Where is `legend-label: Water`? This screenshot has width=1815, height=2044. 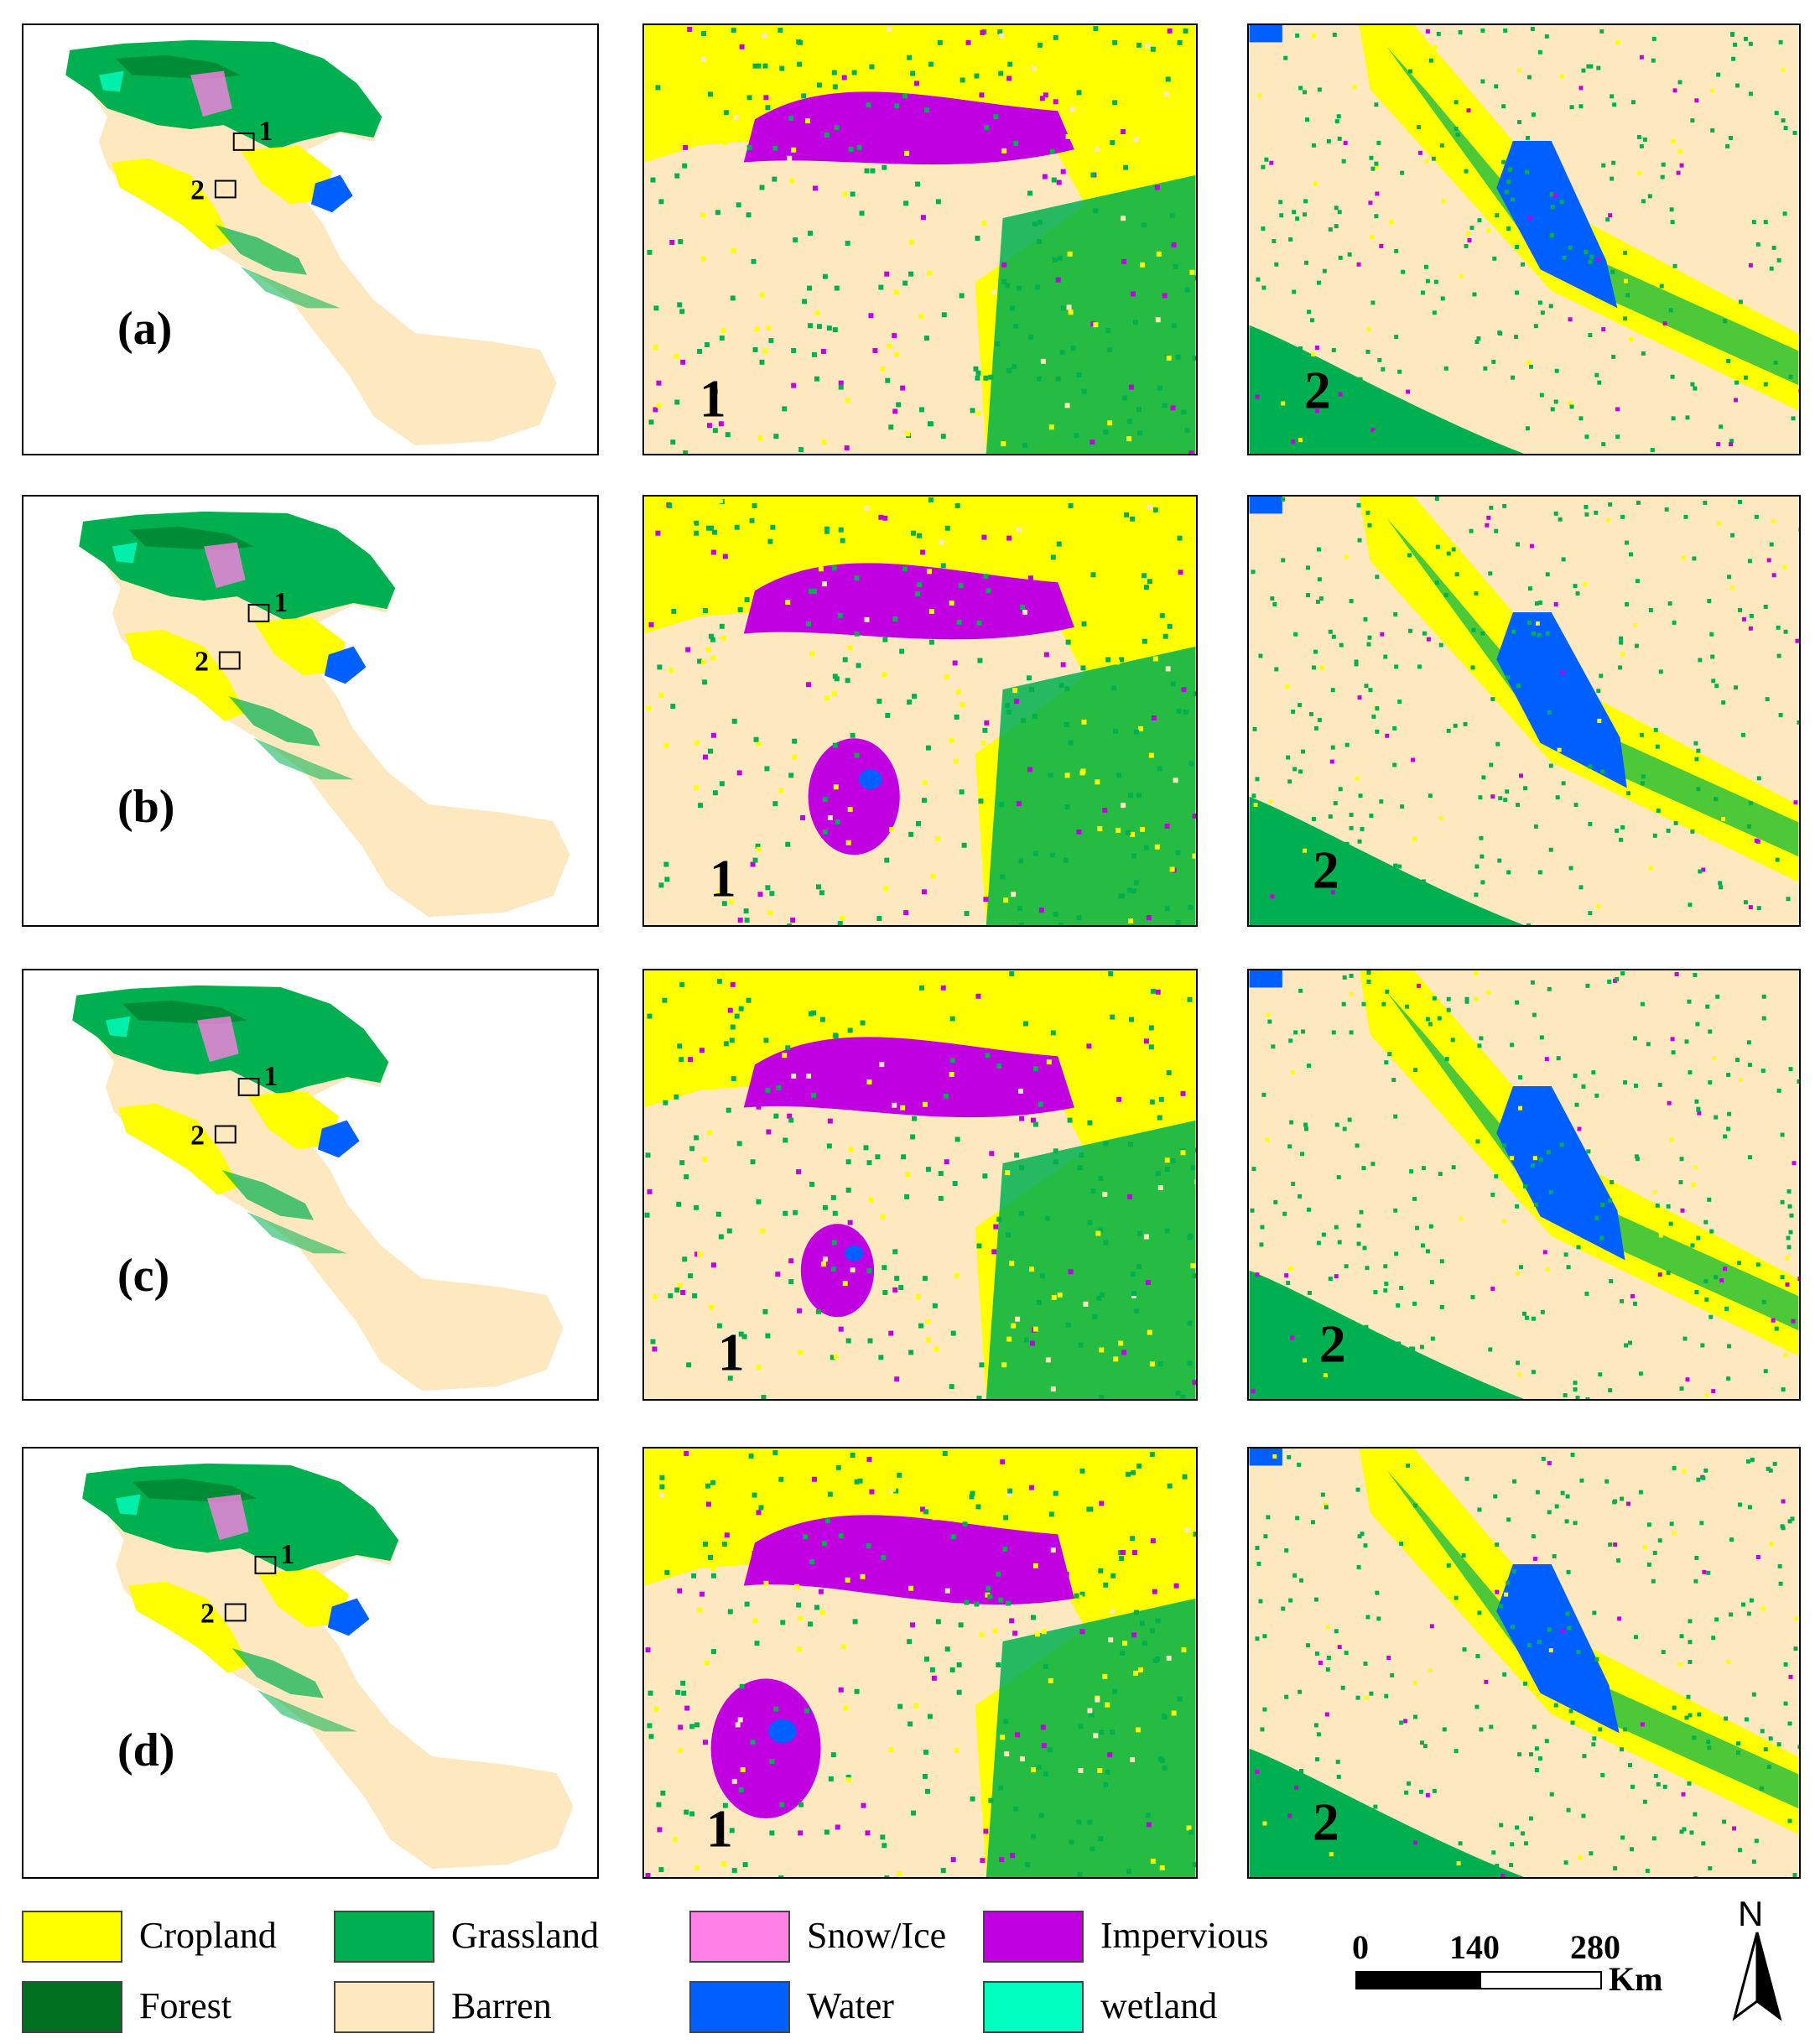 legend-label: Water is located at coordinates (850, 2006).